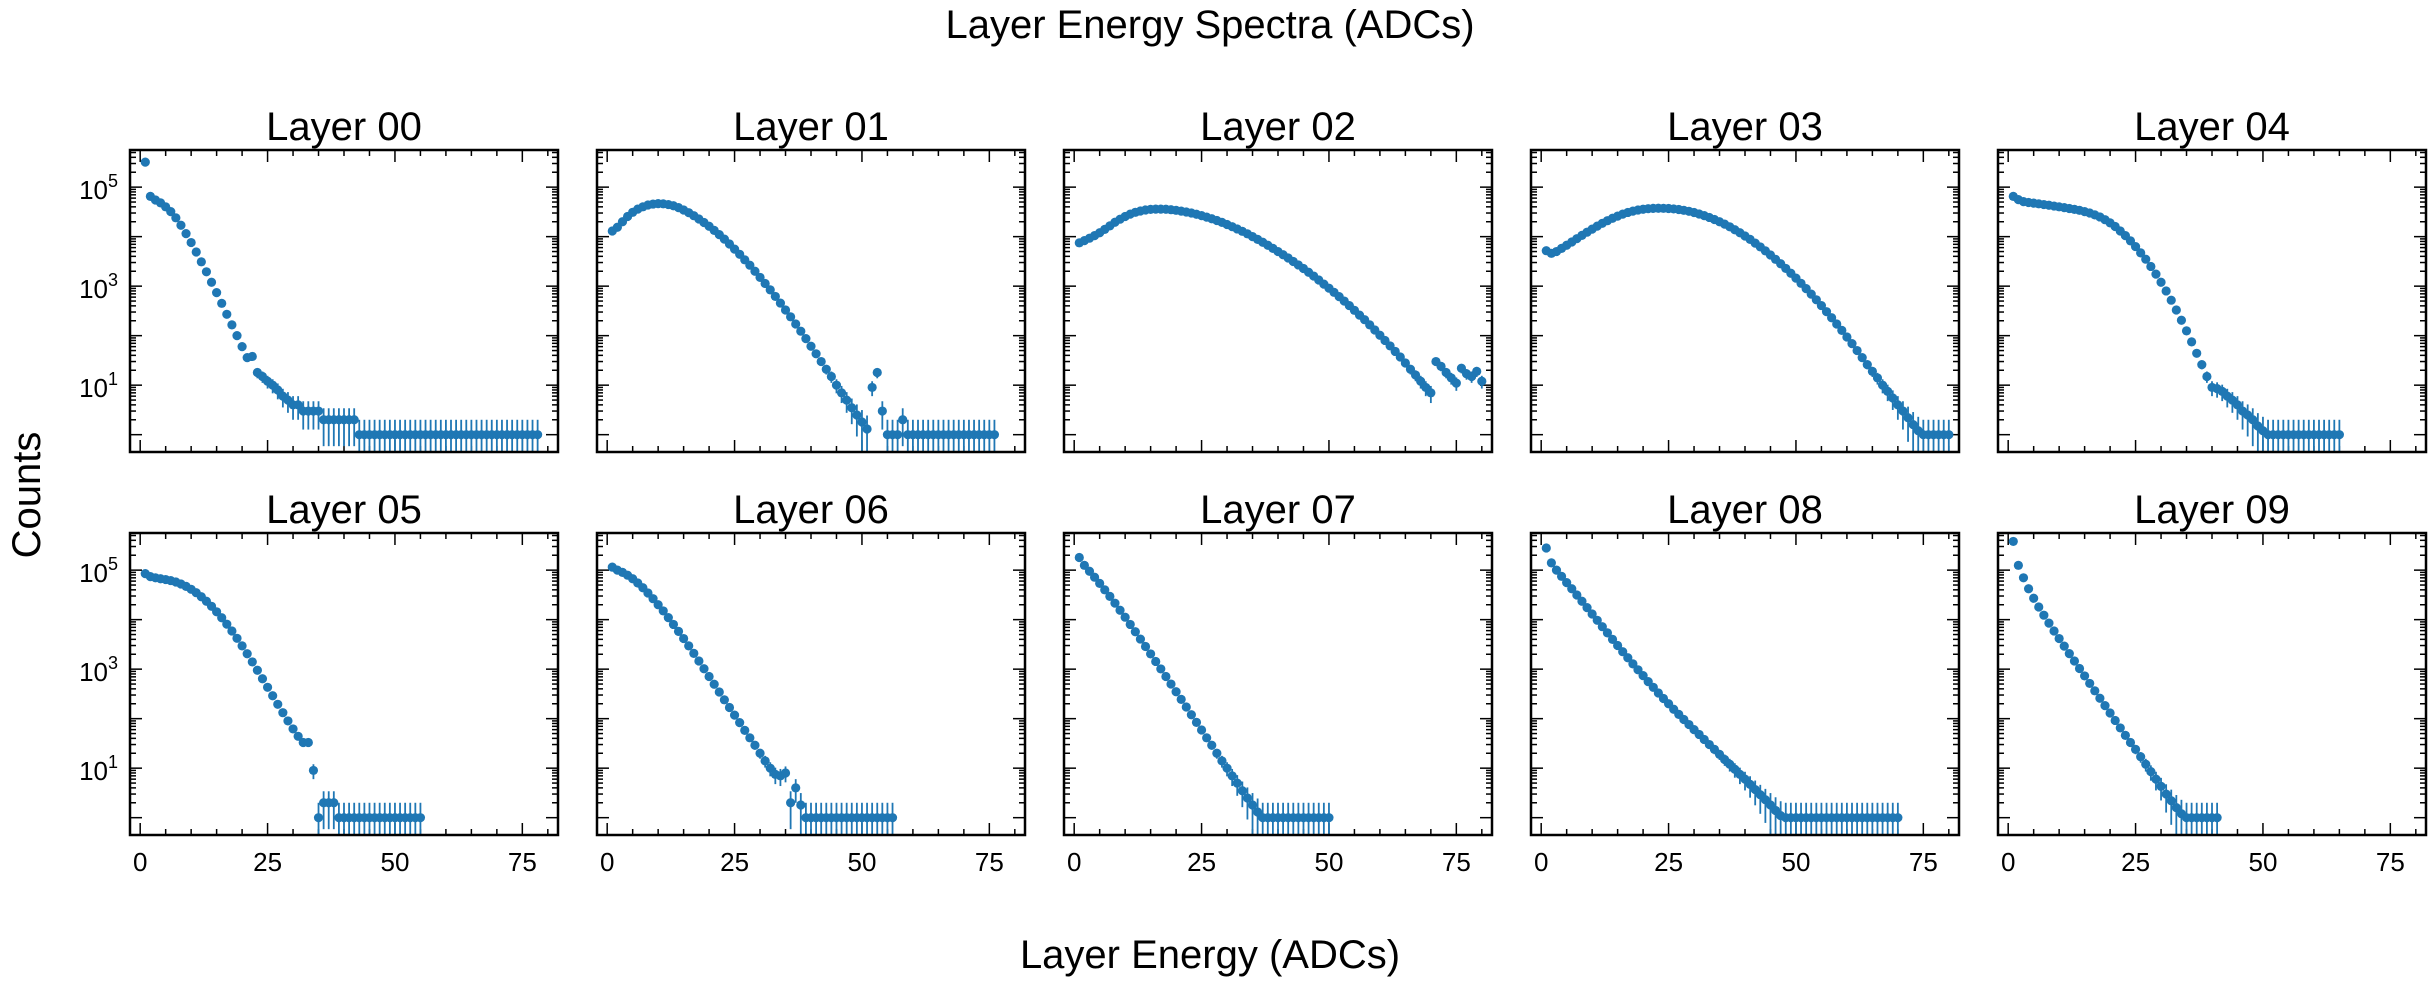 The width and height of the screenshot is (2431, 995). Describe the element at coordinates (98, 571) in the screenshot. I see `y-tick-label: 10⁵` at that location.